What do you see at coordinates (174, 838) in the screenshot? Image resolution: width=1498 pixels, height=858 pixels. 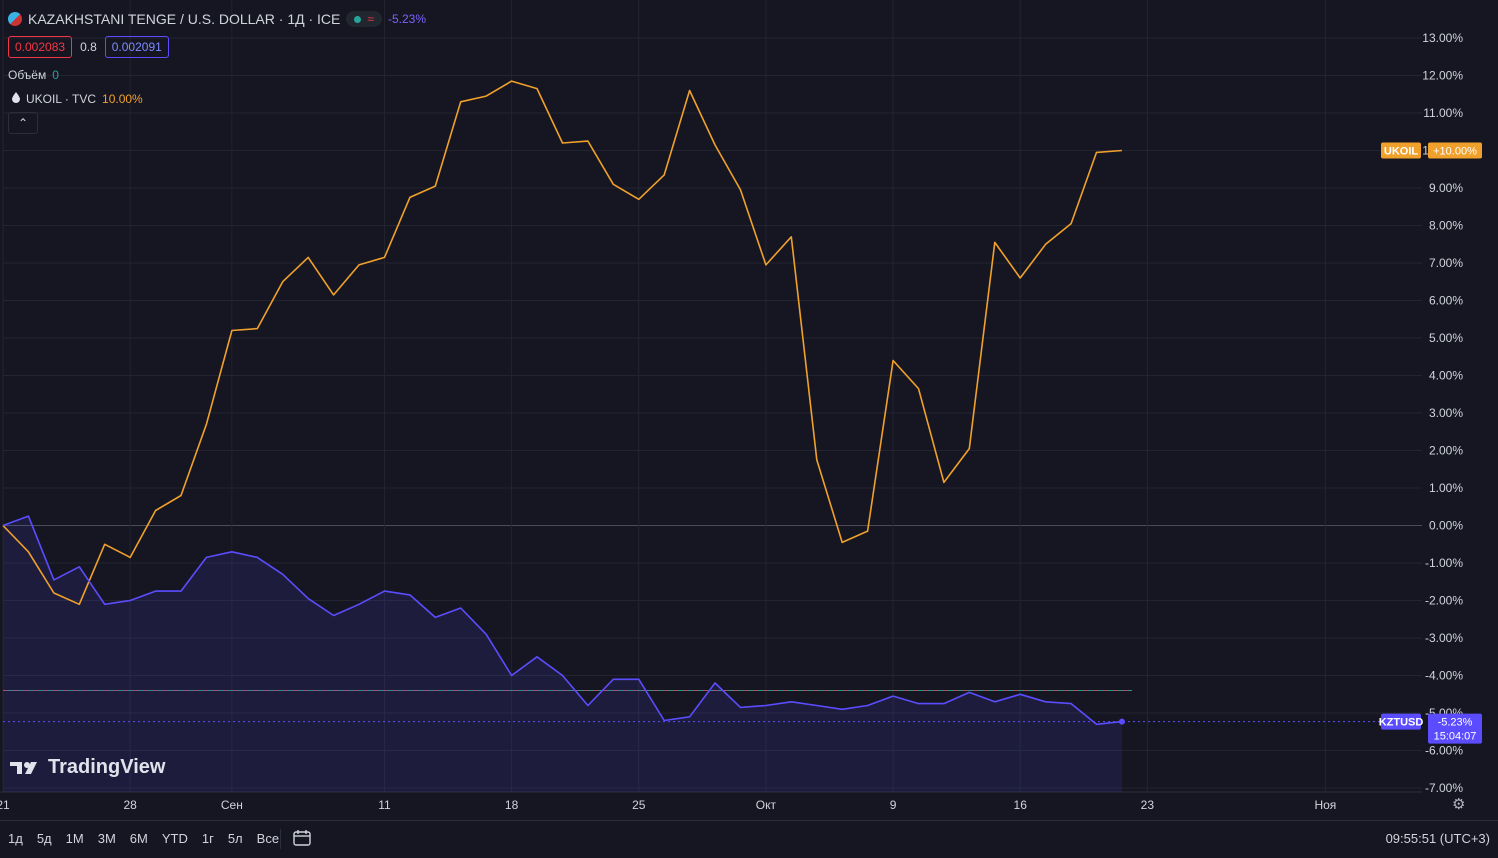 I see `range-button: YTD` at bounding box center [174, 838].